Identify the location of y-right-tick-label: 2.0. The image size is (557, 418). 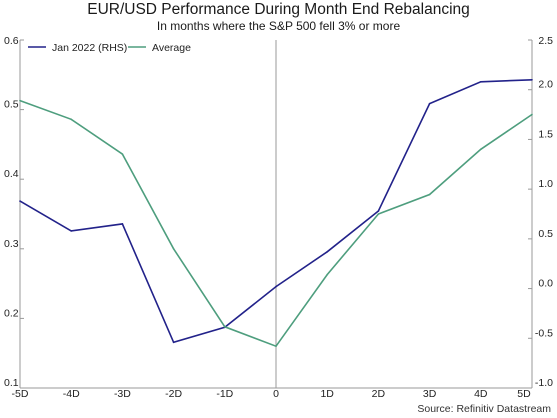
(545, 85).